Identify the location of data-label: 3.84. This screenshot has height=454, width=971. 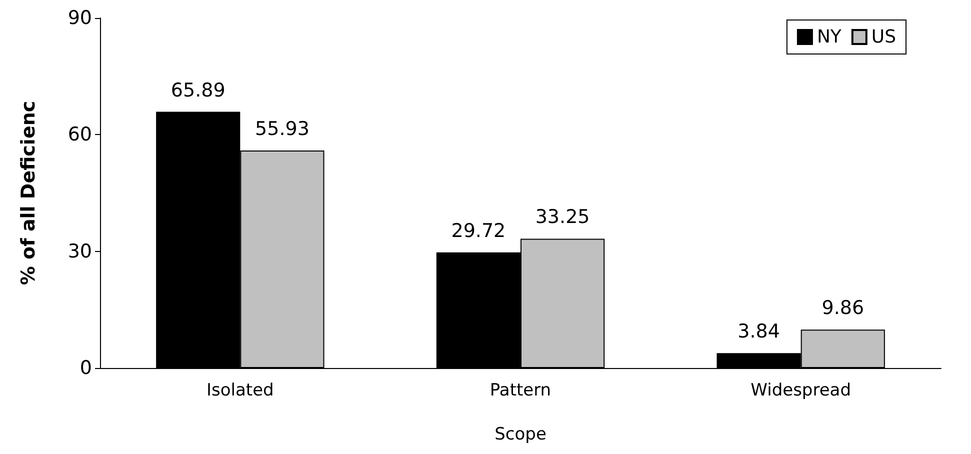
(759, 331).